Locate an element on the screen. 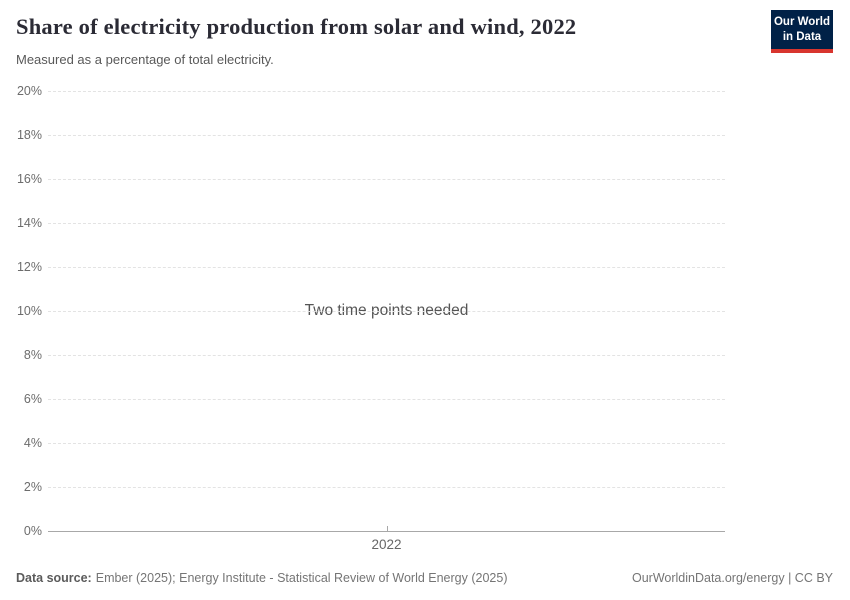  owid-logo: Our World in Data is located at coordinates (802, 31).